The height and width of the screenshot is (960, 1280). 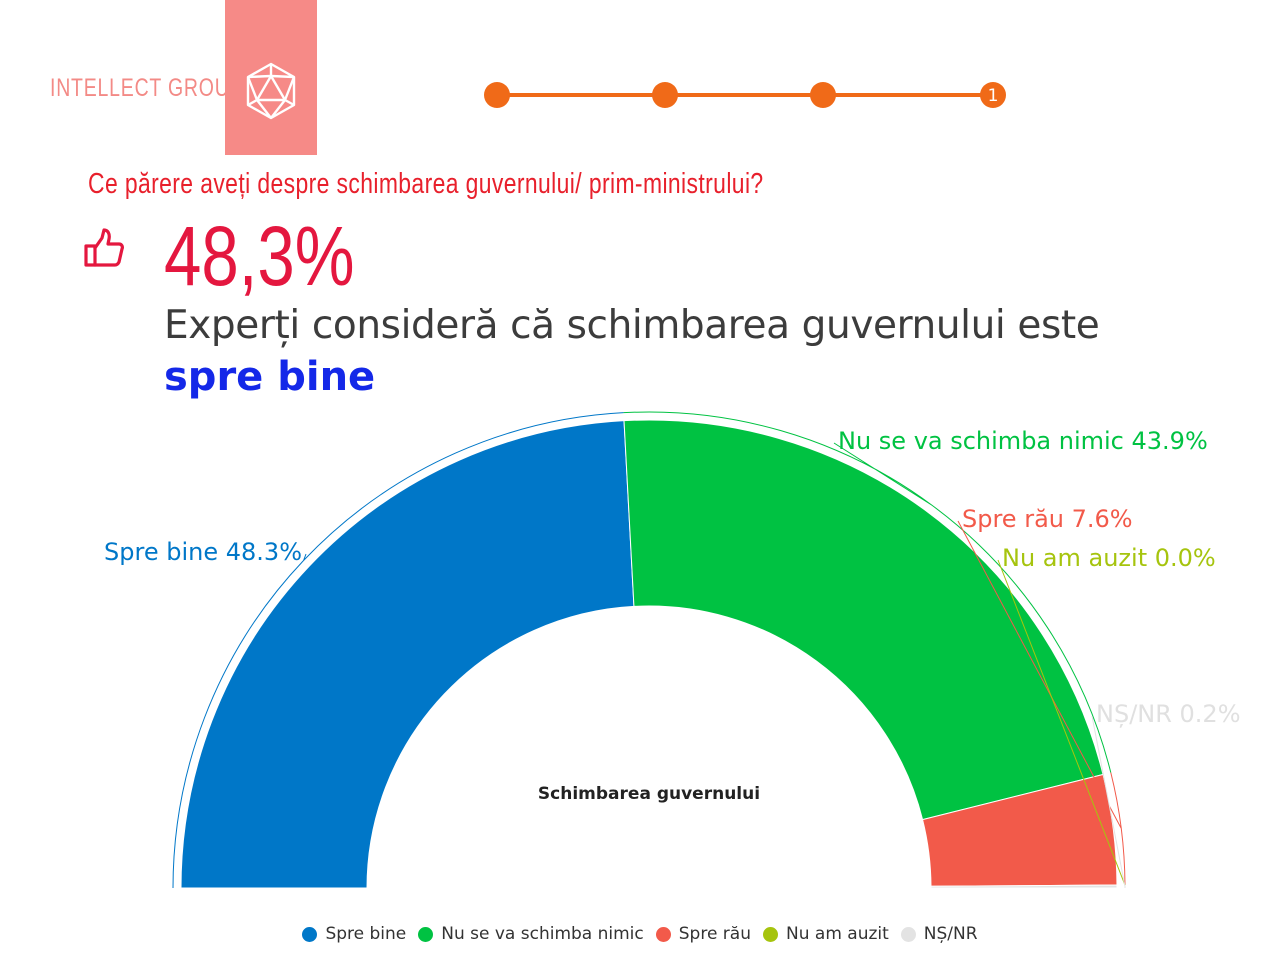 I want to click on connector-ns-nr, so click(x=1108, y=802).